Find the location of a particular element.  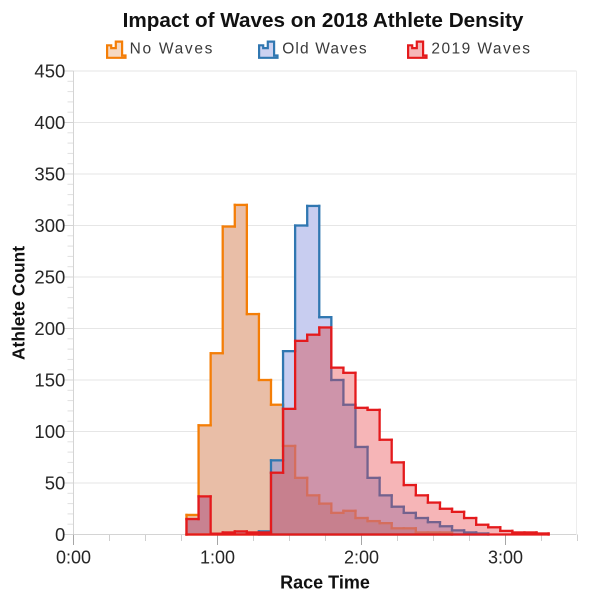

svg-text: Race Time is located at coordinates (325, 583).